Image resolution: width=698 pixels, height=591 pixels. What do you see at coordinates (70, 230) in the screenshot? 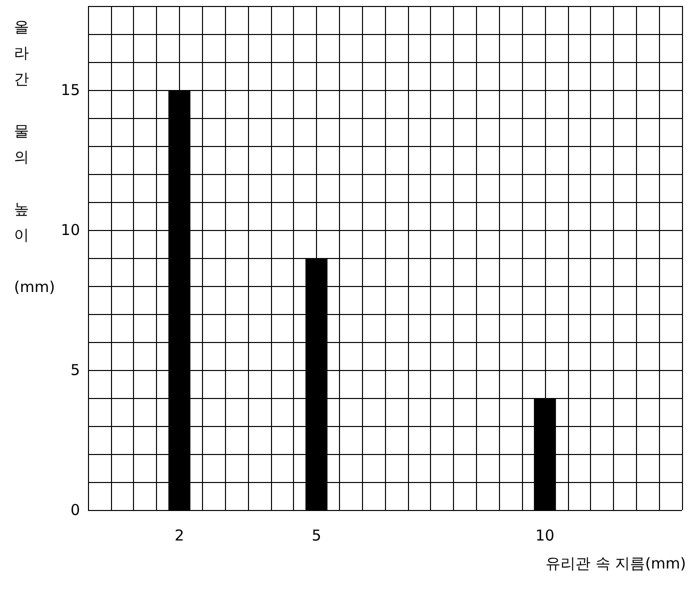
I see `y-tick-label: 10` at bounding box center [70, 230].